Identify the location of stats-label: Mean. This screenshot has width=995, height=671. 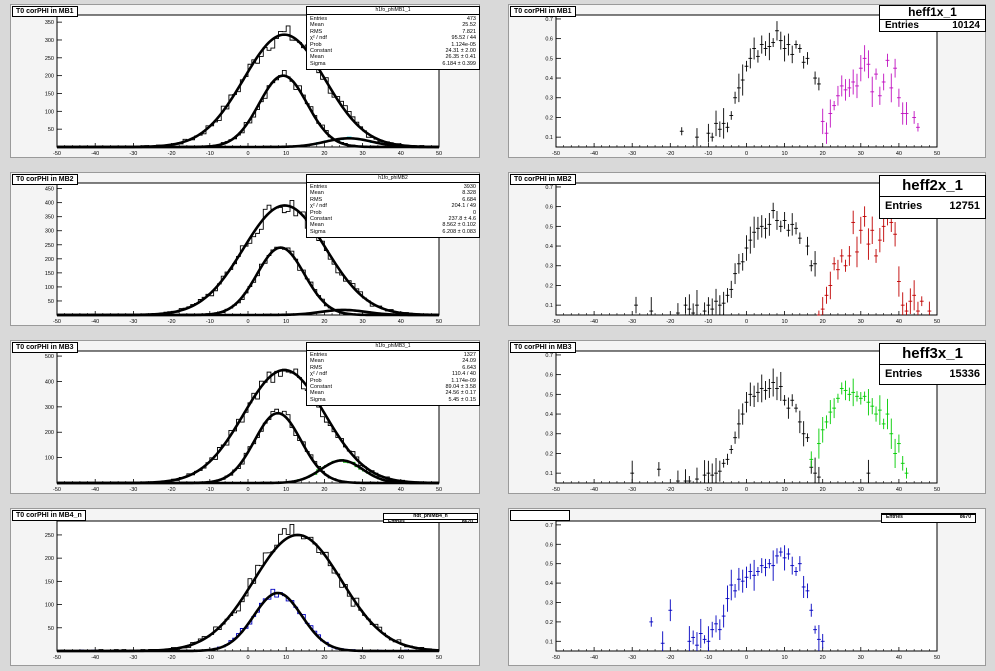
(317, 225).